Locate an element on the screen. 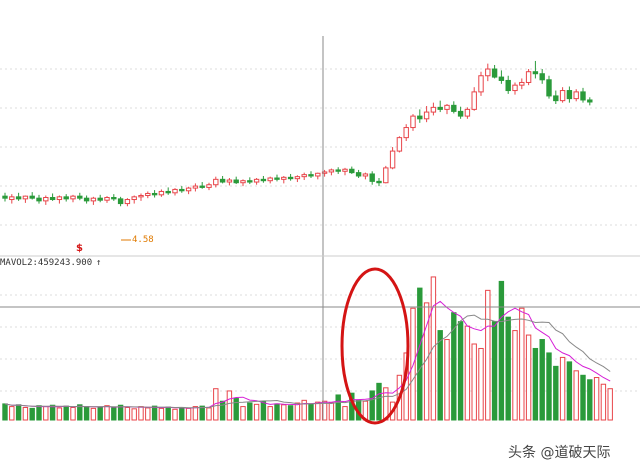 Image resolution: width=640 pixels, height=472 pixels. volume-indicator-label: MAVOL2:459243.900 is located at coordinates (46, 263).